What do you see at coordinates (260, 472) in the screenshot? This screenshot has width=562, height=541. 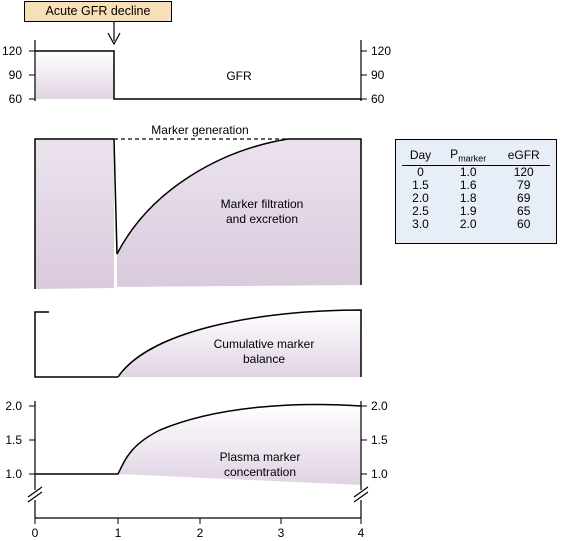 I see `plasma-label-2: concentration` at bounding box center [260, 472].